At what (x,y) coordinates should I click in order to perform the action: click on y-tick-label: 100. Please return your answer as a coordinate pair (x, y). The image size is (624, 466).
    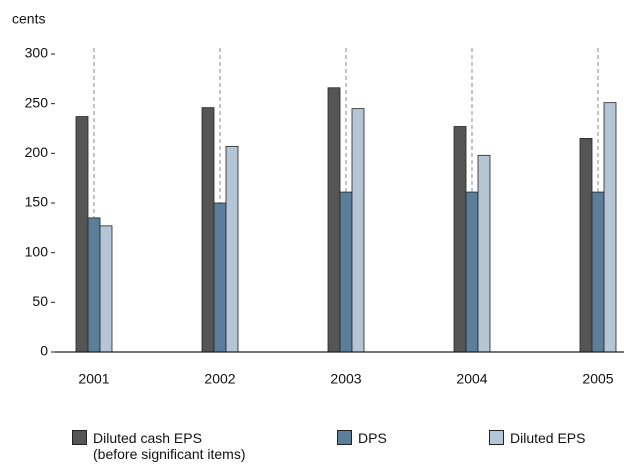
    Looking at the image, I should click on (37, 251).